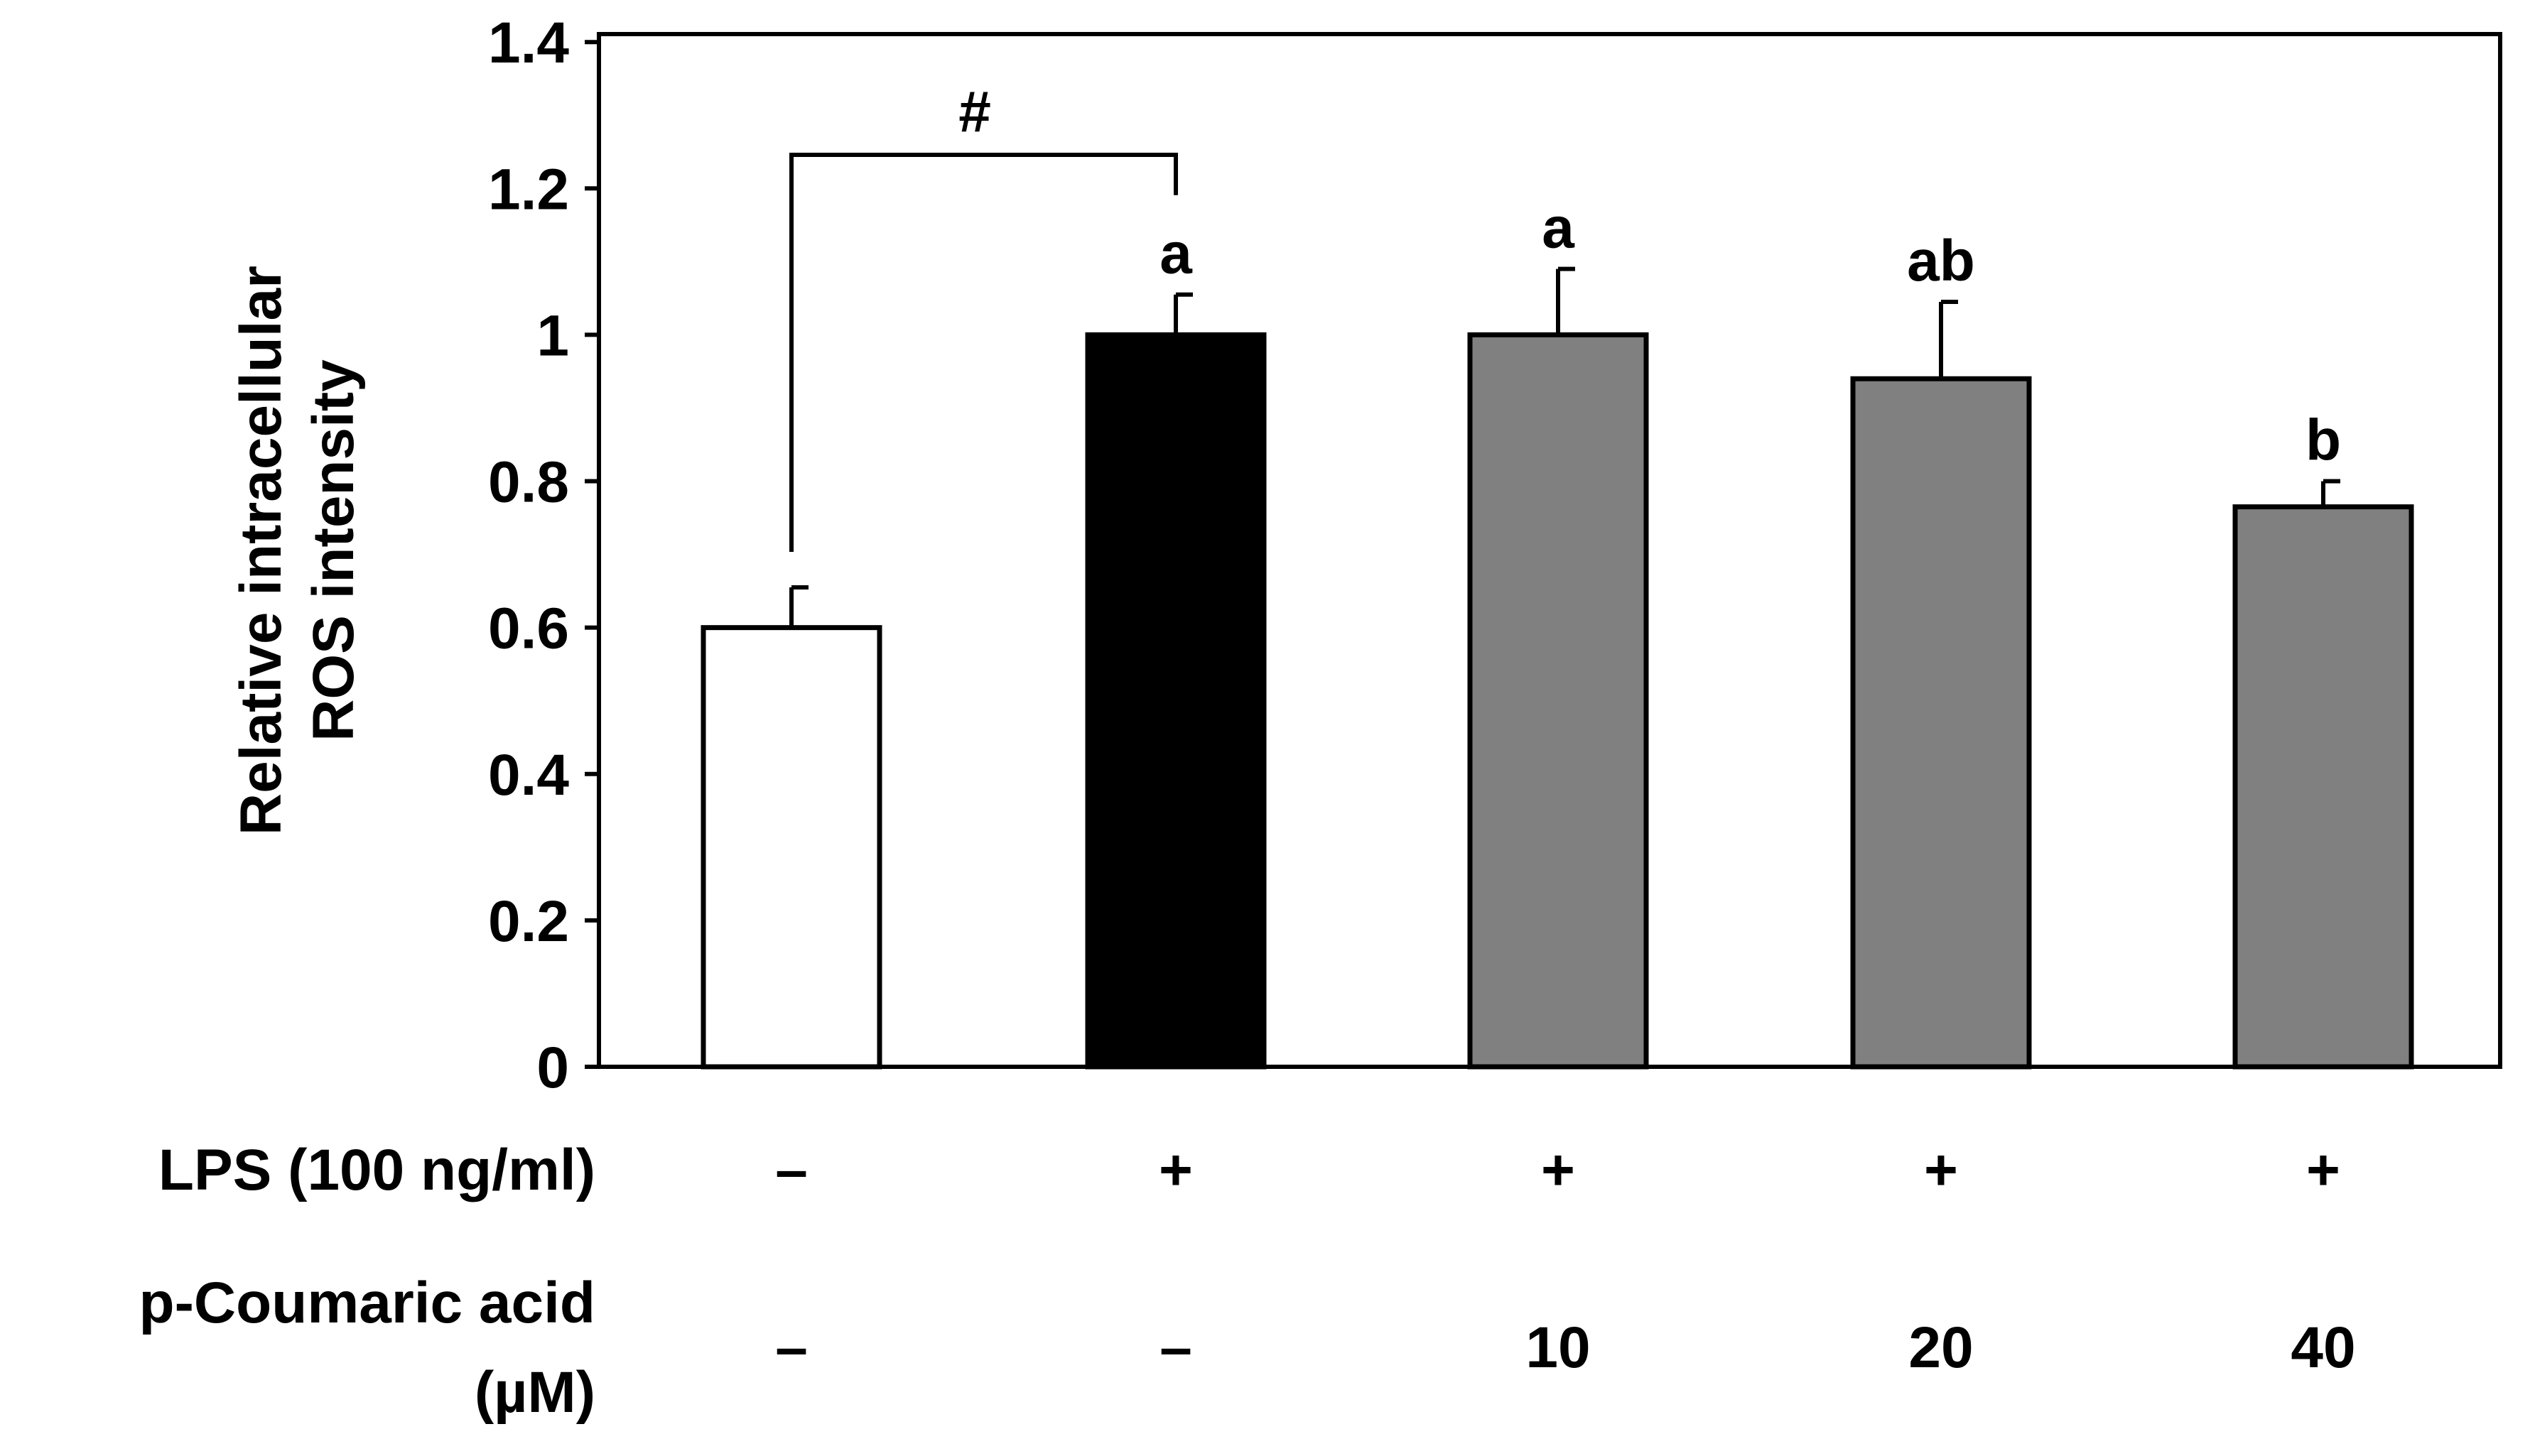 The width and height of the screenshot is (2530, 1456). Describe the element at coordinates (535, 1392) in the screenshot. I see `condition-label-1-1: (µM)` at that location.